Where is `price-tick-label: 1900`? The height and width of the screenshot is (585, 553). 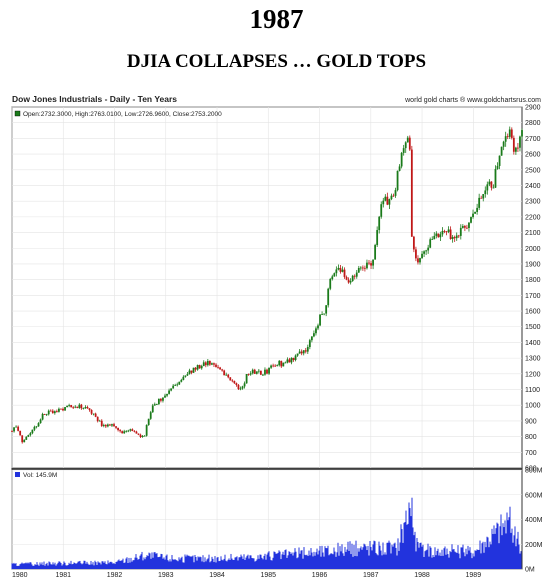 price-tick-label: 1900 is located at coordinates (533, 264).